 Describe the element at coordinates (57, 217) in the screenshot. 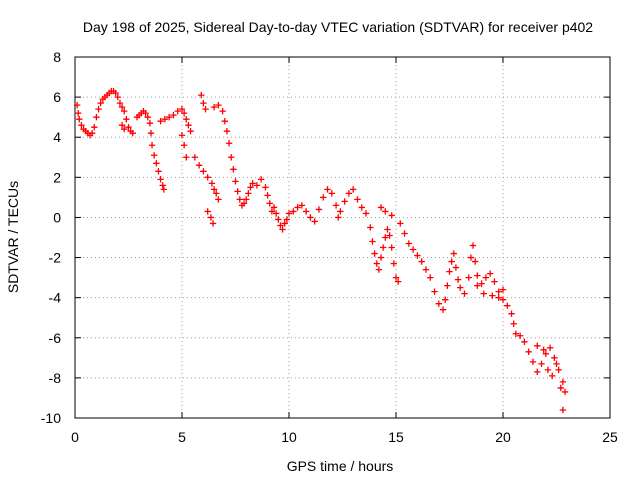

I see `y-tick-label: 0` at that location.